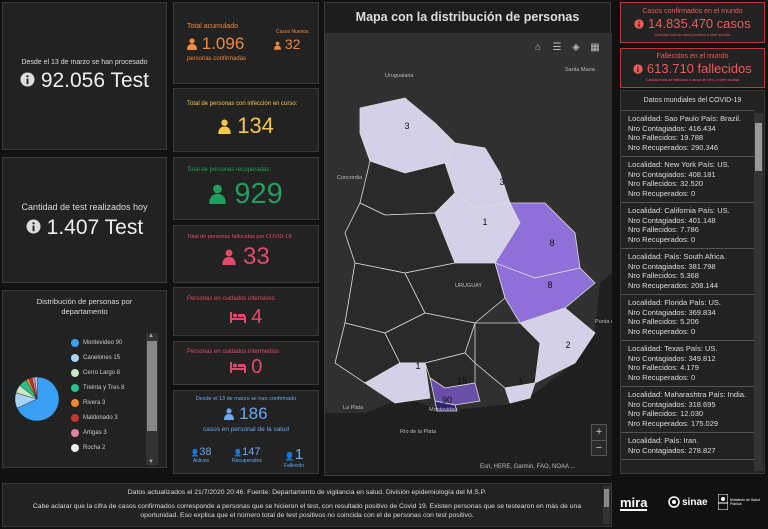 The width and height of the screenshot is (768, 529). I want to click on health-active-label: Activos, so click(201, 461).